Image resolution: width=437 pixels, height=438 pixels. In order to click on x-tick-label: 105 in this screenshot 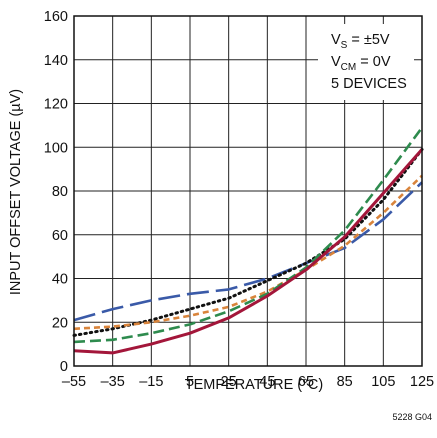, I will do `click(383, 382)`.